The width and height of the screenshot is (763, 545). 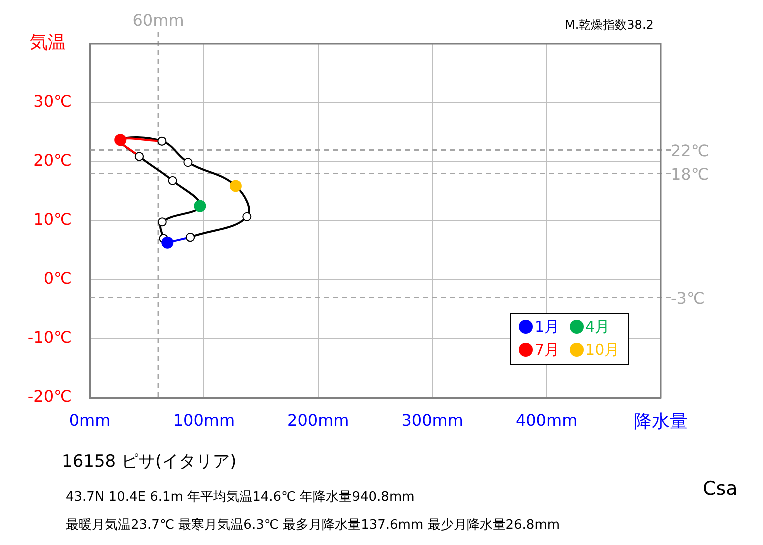 What do you see at coordinates (53, 220) in the screenshot?
I see `y-tick-label: 10℃` at bounding box center [53, 220].